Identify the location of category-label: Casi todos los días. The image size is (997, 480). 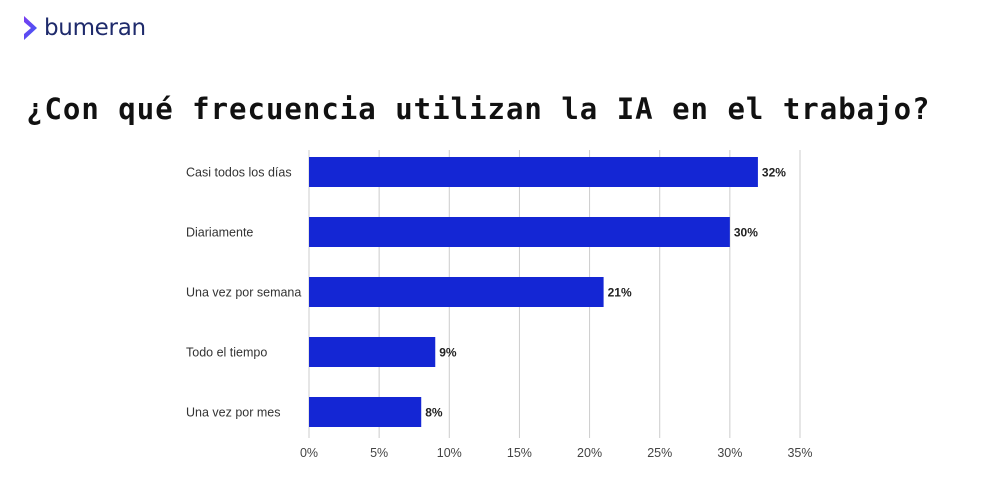
(239, 173).